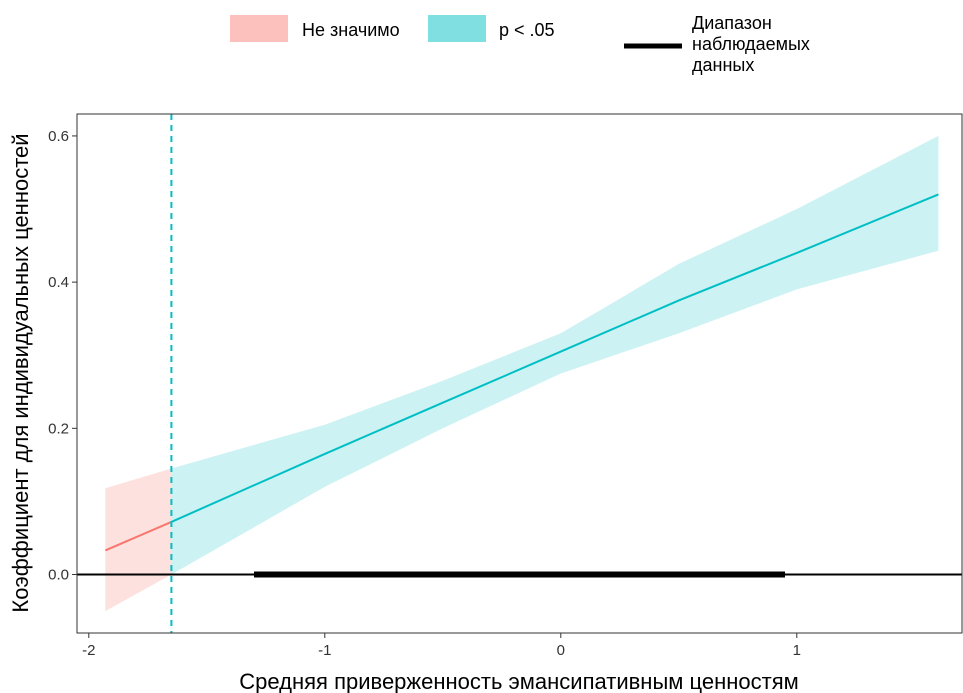 The height and width of the screenshot is (693, 963). What do you see at coordinates (797, 650) in the screenshot?
I see `x-tick-label: 1` at bounding box center [797, 650].